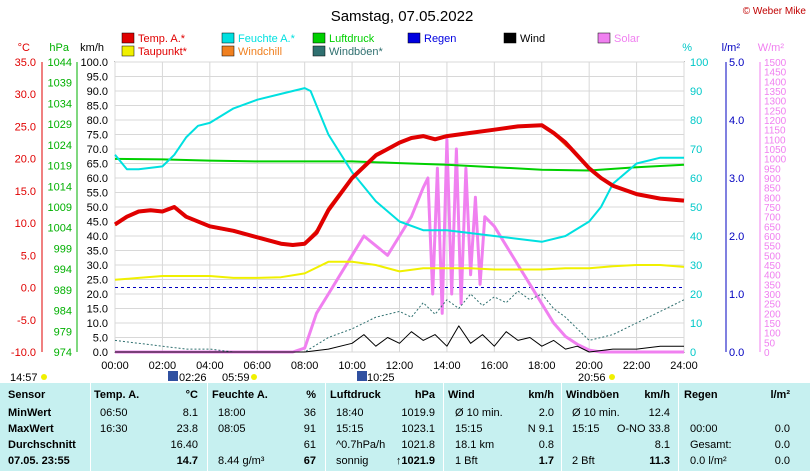 The height and width of the screenshot is (471, 810). I want to click on stats-cell: 36, so click(309, 413).